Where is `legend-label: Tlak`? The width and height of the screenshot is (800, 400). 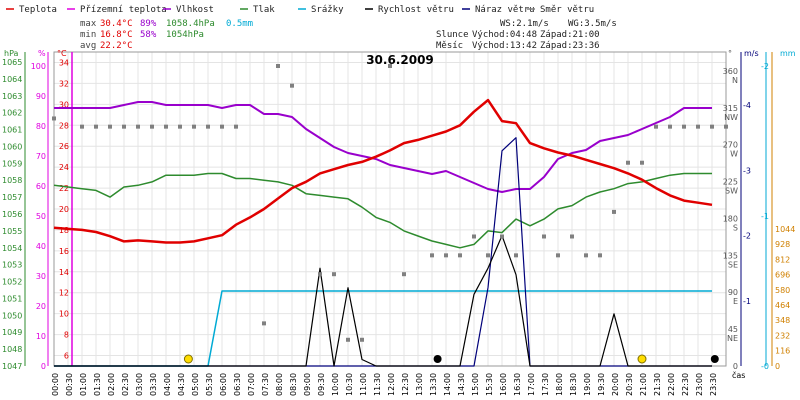
legend-label: Tlak is located at coordinates (264, 10).